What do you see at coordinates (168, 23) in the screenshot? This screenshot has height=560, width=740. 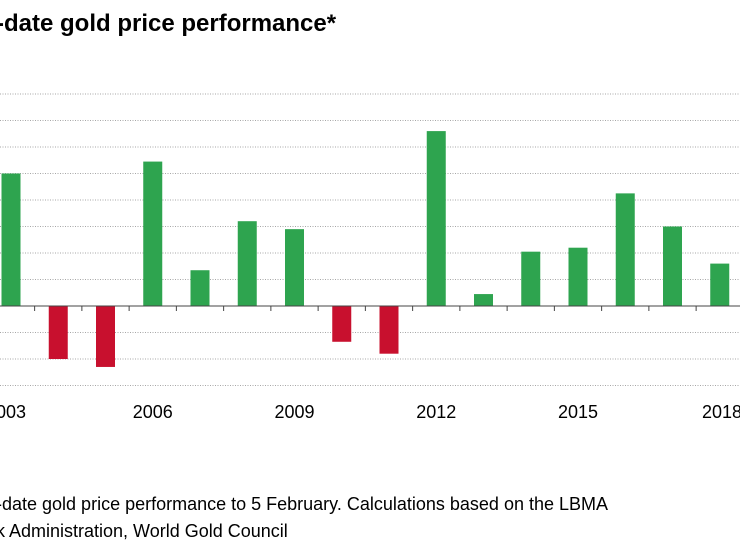 I see `chart-title: -date gold price performance*` at bounding box center [168, 23].